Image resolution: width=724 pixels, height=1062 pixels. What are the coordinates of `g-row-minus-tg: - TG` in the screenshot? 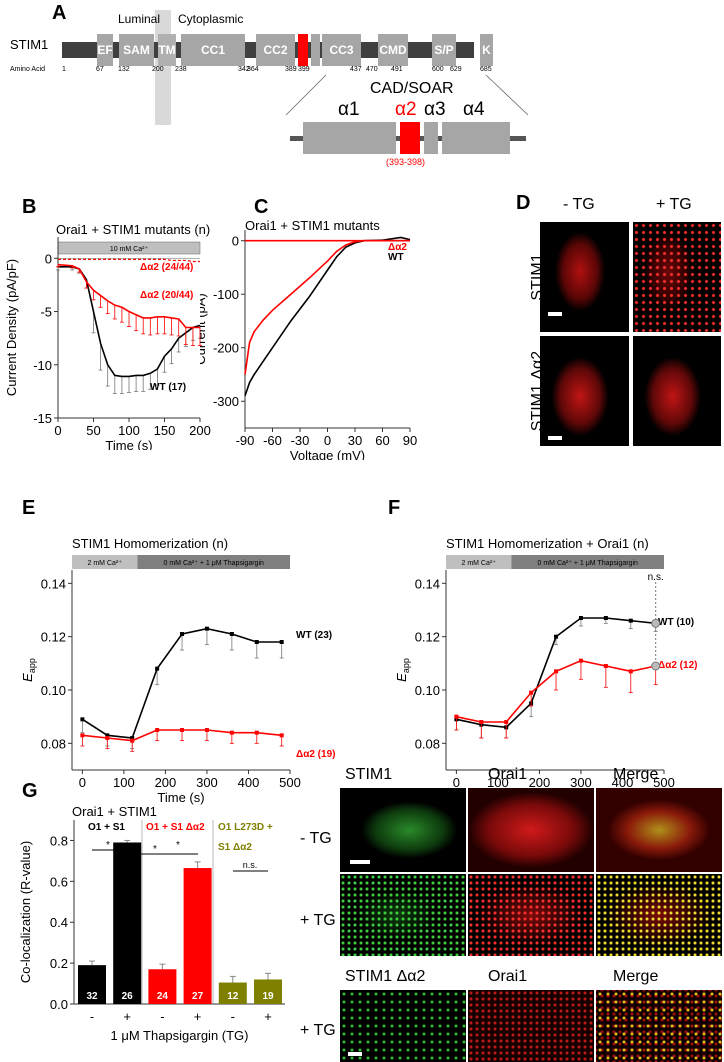 It's located at (316, 838).